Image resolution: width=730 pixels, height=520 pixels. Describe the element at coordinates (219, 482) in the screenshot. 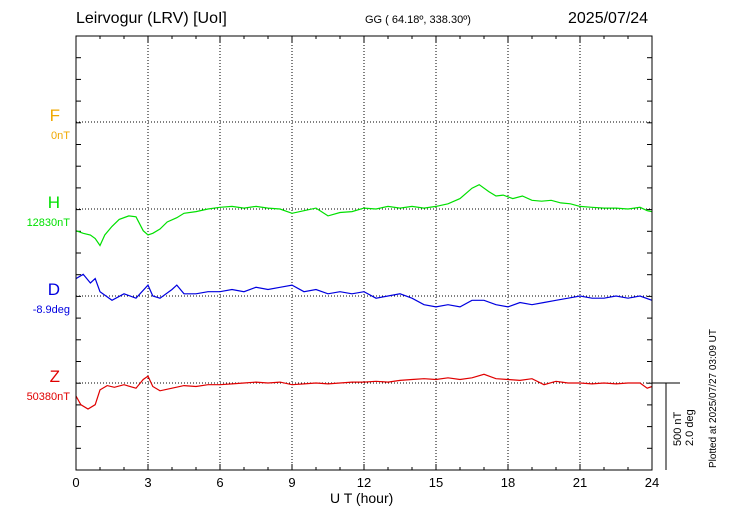

I see `x-tick-label-6: 6` at that location.